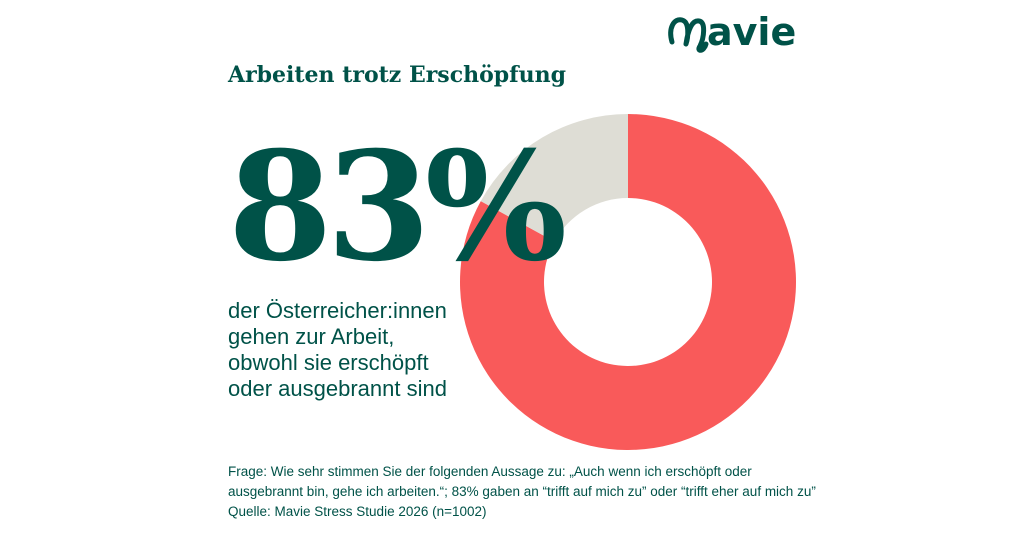  I want to click on mavie-logo-icon, so click(688, 35).